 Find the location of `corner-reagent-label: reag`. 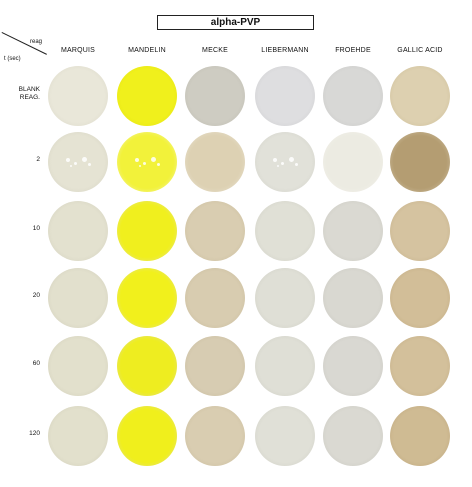

corner-reagent-label: reag is located at coordinates (36, 42).